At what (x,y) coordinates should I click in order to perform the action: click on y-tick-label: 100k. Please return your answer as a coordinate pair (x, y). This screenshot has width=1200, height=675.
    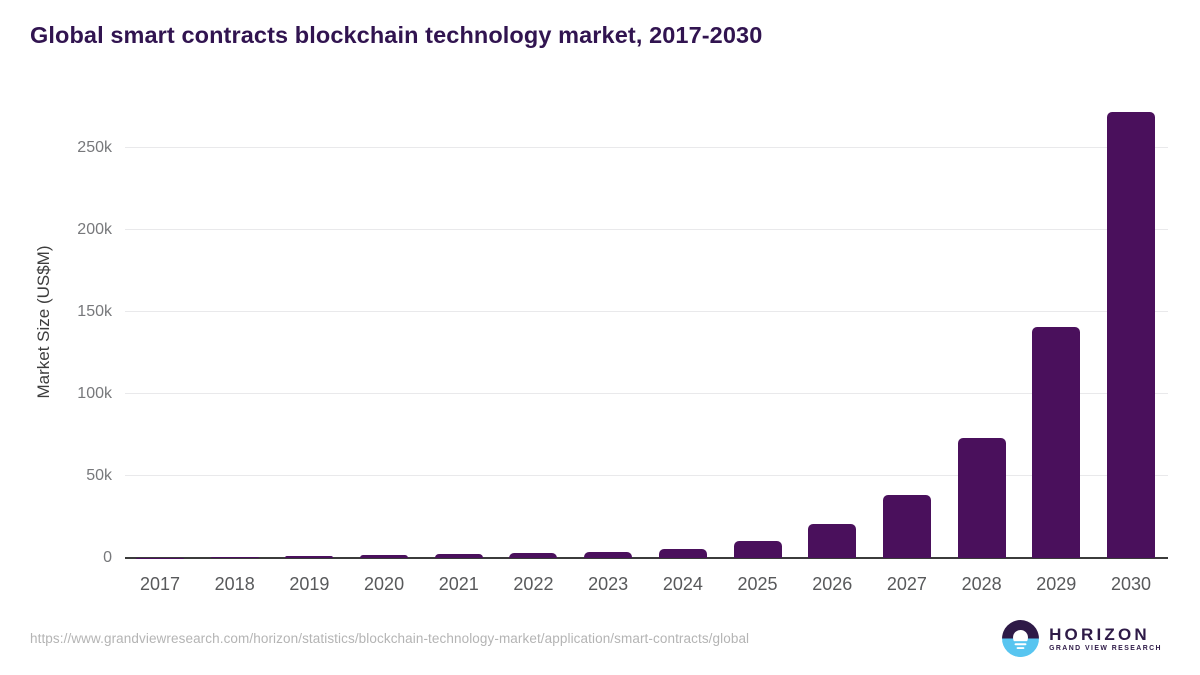
    Looking at the image, I should click on (94, 393).